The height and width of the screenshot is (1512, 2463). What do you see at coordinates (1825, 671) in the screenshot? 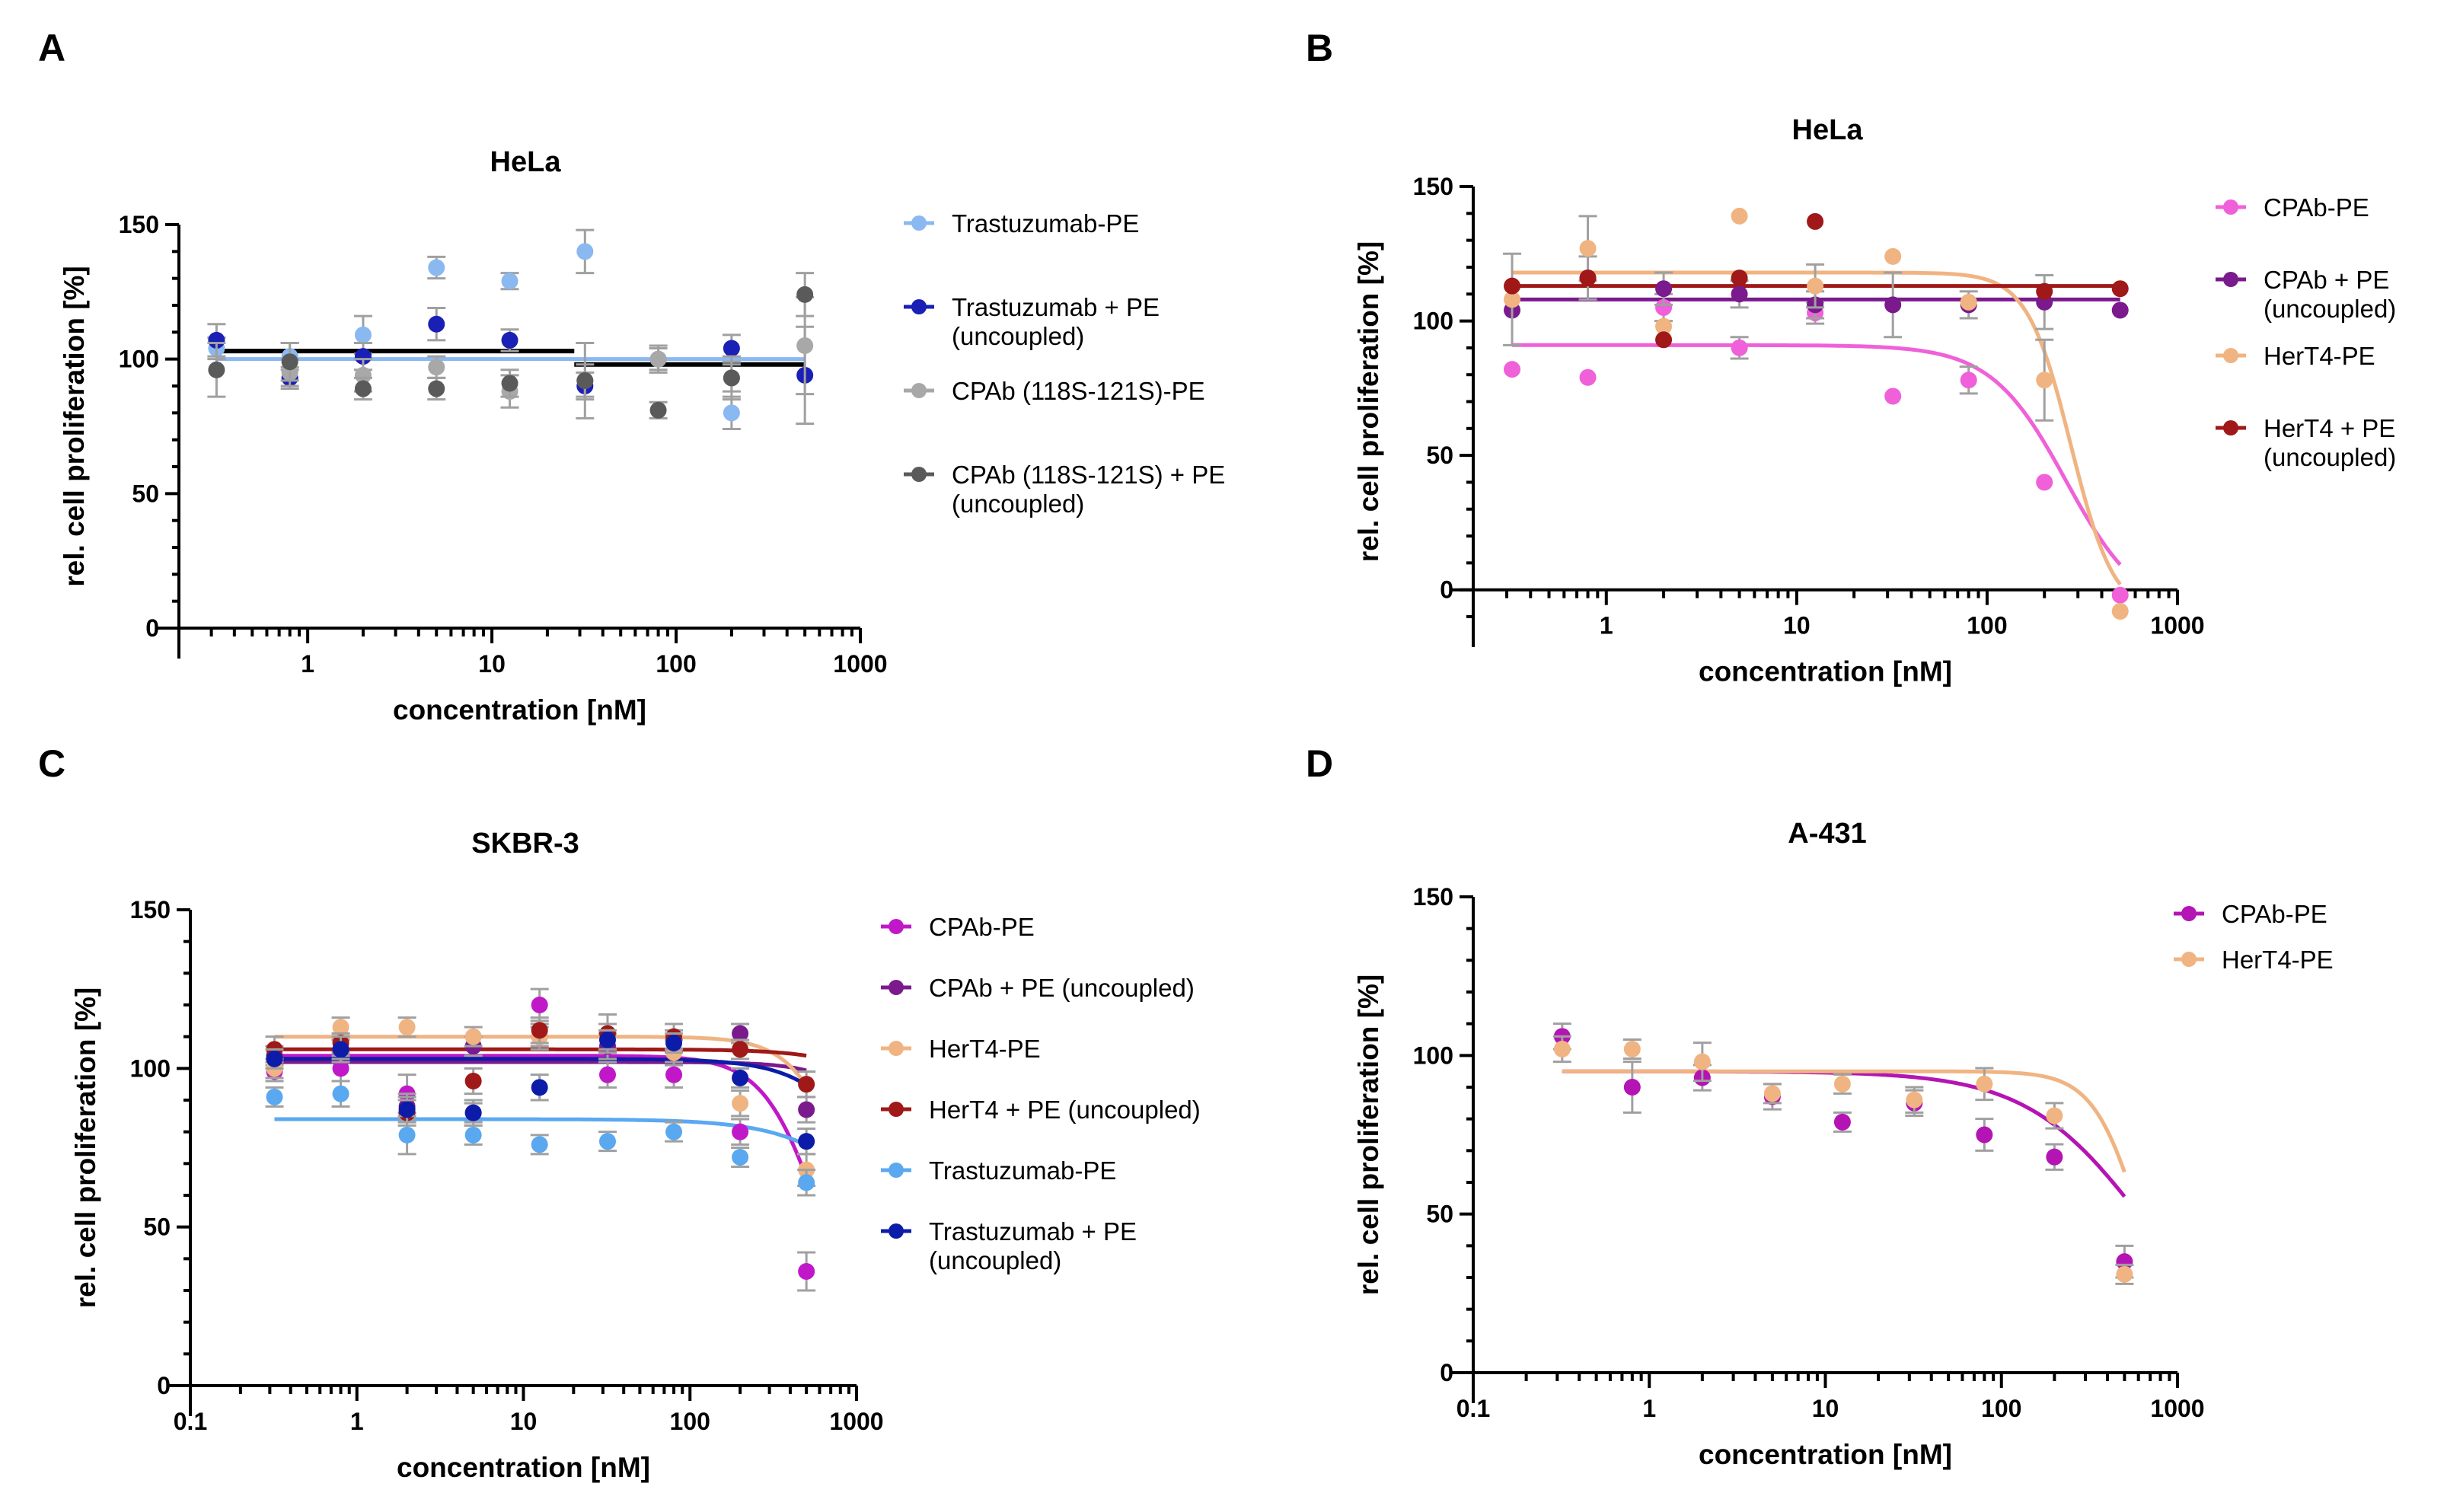
I see `x-axis-label: concentration [nM]` at bounding box center [1825, 671].